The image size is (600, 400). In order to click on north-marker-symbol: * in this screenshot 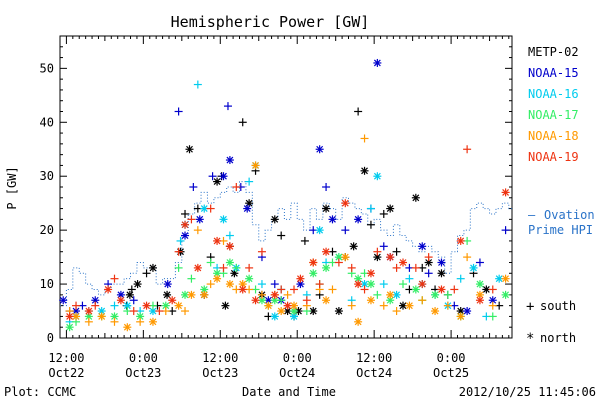, I will do `click(530, 339)`.